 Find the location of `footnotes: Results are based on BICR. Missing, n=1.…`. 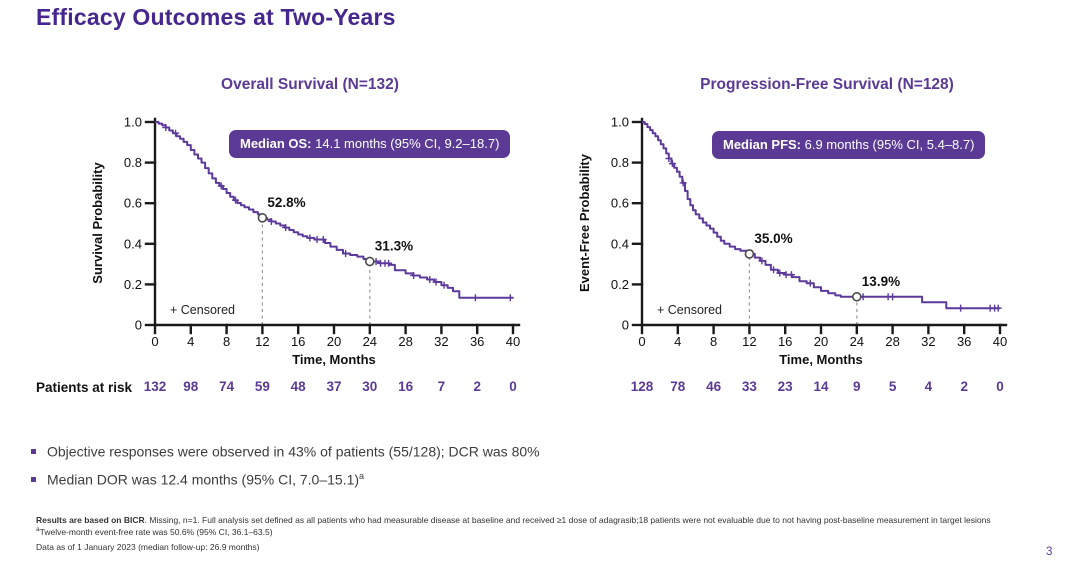

footnotes: Results are based on BICR. Missing, n=1.… is located at coordinates (554, 534).